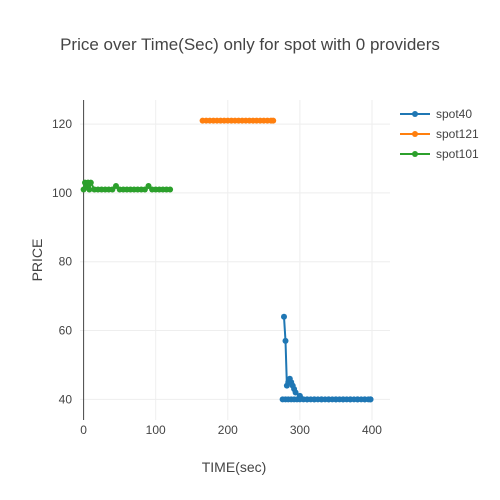 This screenshot has height=500, width=500. I want to click on x-tick-label: 400, so click(372, 430).